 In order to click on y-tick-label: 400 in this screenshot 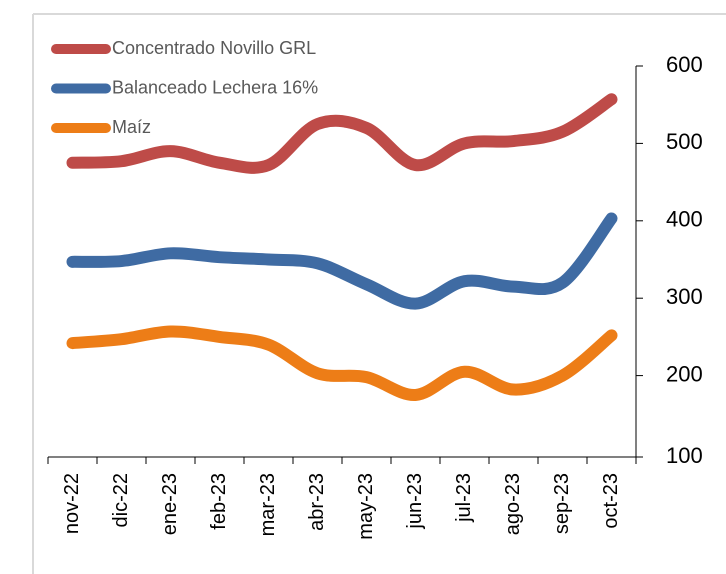, I will do `click(684, 219)`.